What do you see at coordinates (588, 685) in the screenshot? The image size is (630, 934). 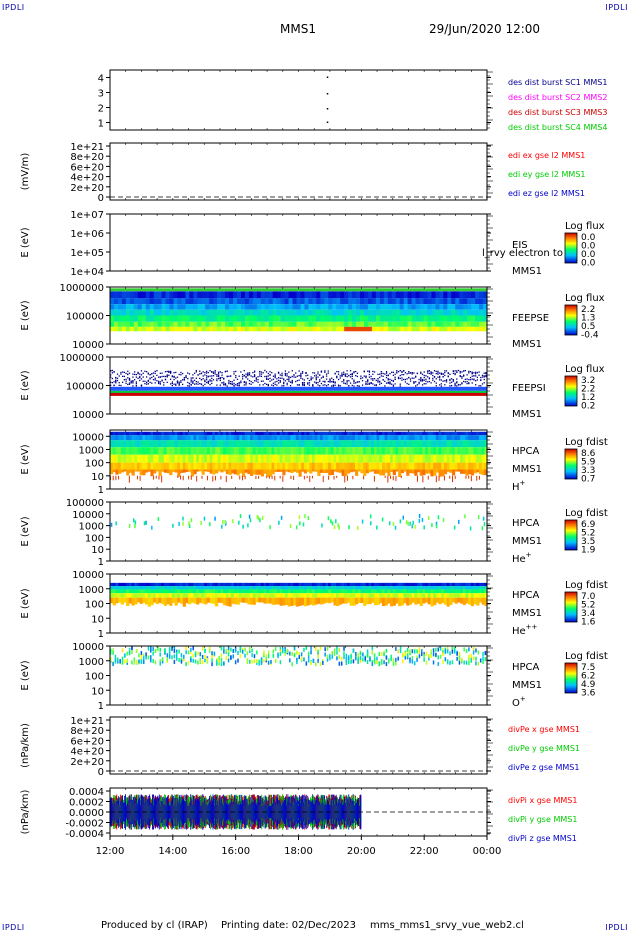 I see `colorbar-tick-label: 4.9` at bounding box center [588, 685].